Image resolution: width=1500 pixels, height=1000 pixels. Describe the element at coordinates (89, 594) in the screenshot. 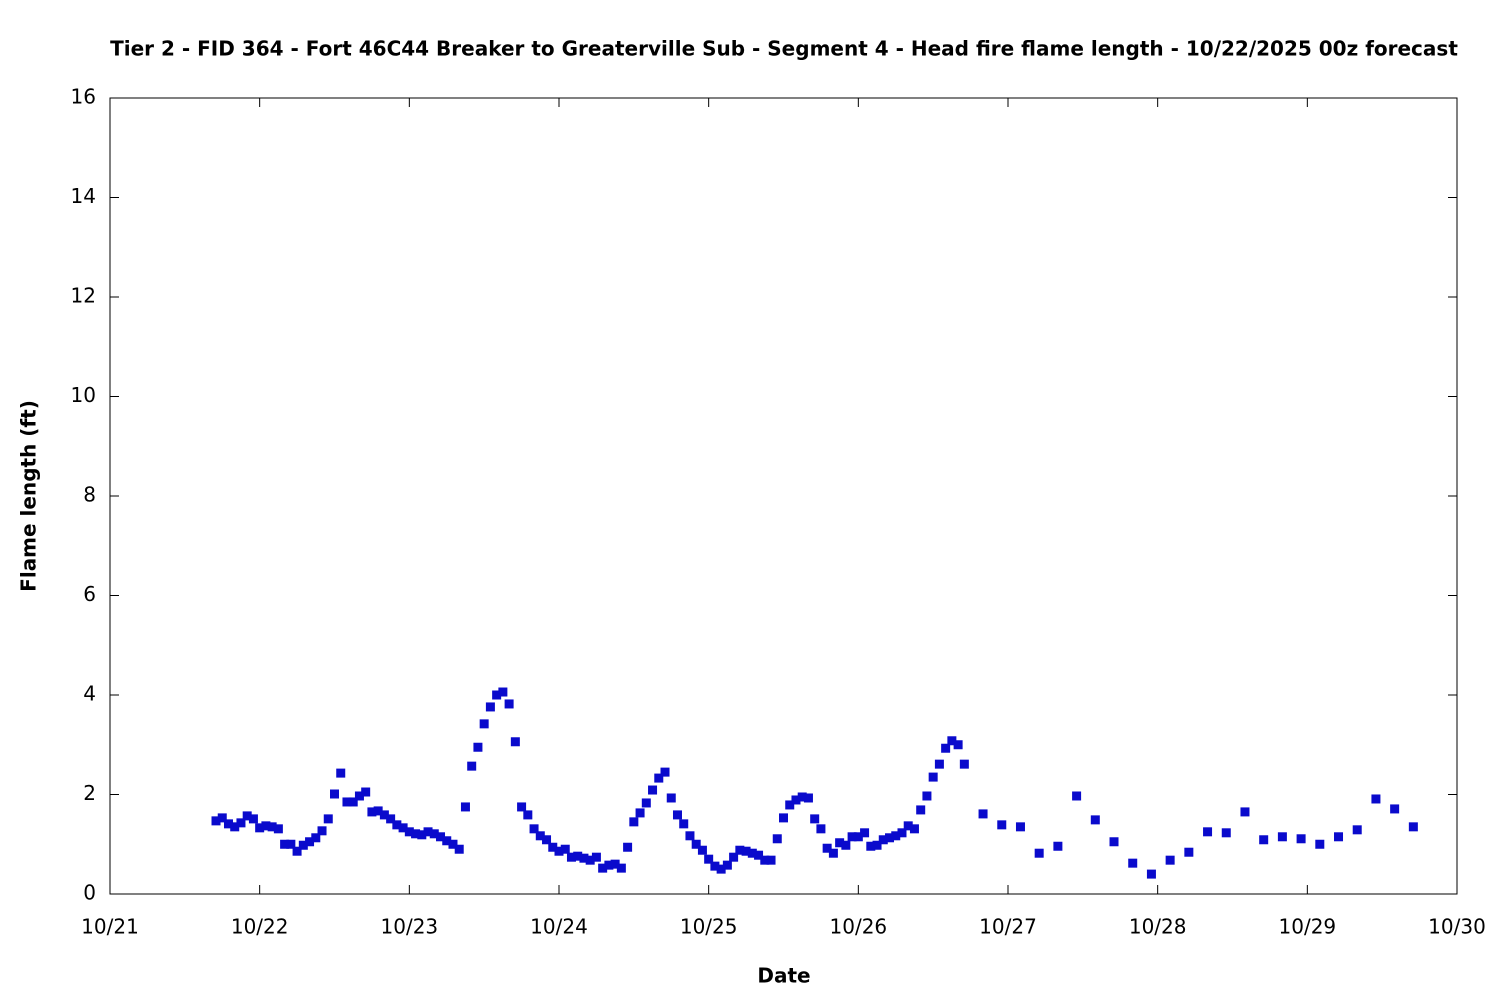

I see `y-tick-label: 6` at that location.